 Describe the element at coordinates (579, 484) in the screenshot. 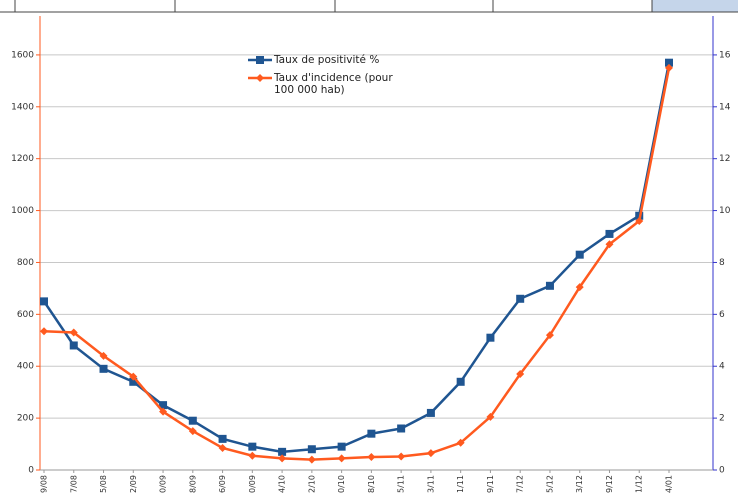

I see `x-tick-label: 3/12` at that location.